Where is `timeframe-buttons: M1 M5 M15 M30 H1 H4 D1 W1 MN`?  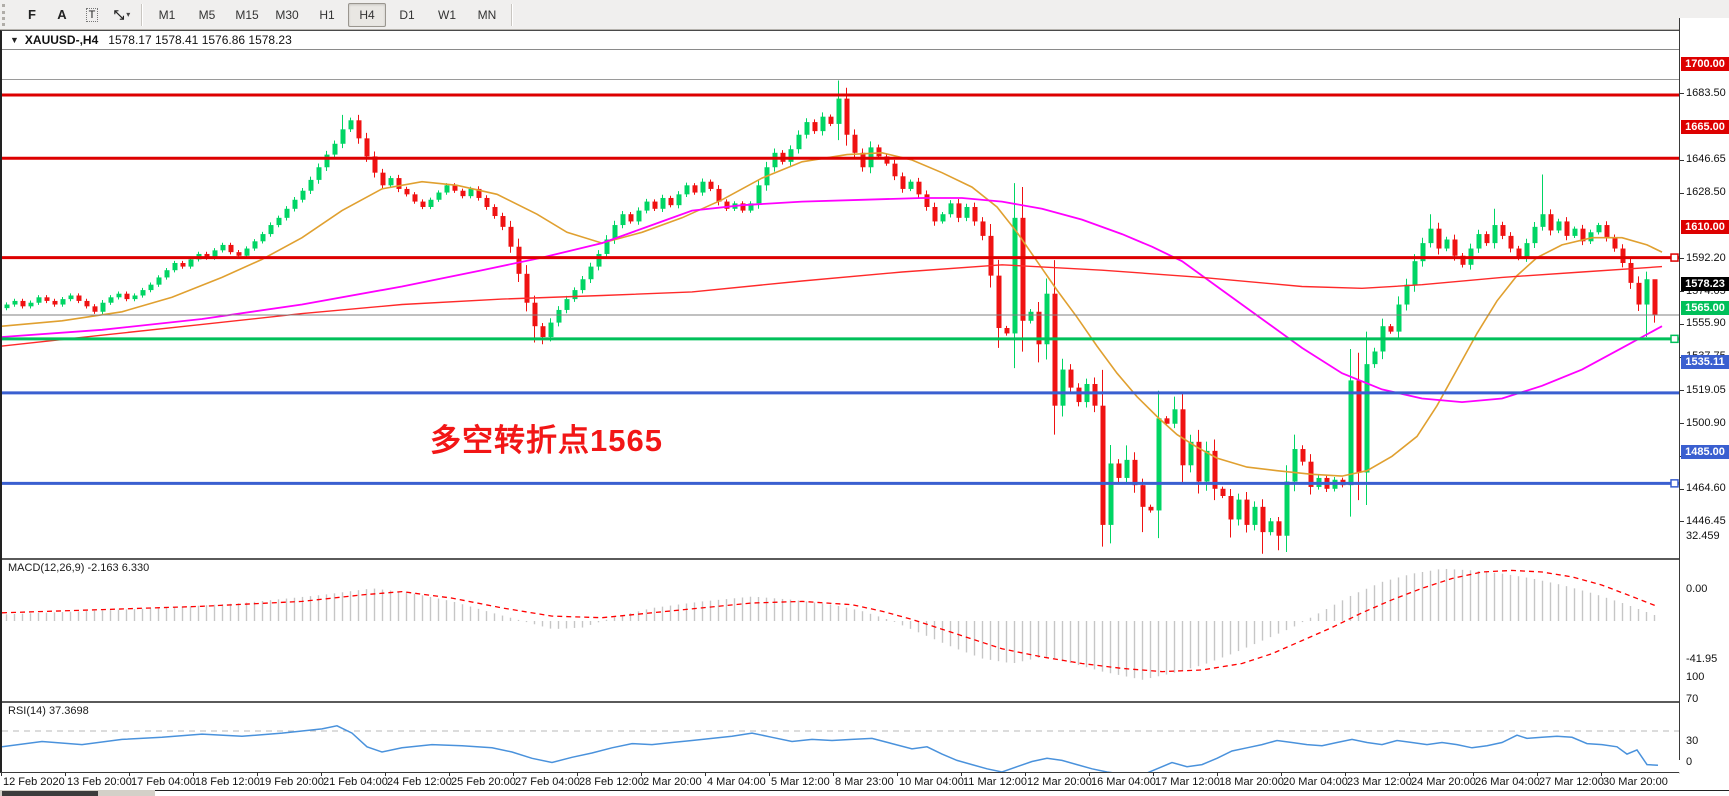 timeframe-buttons: M1 M5 M15 M30 H1 H4 D1 W1 MN is located at coordinates (327, 14).